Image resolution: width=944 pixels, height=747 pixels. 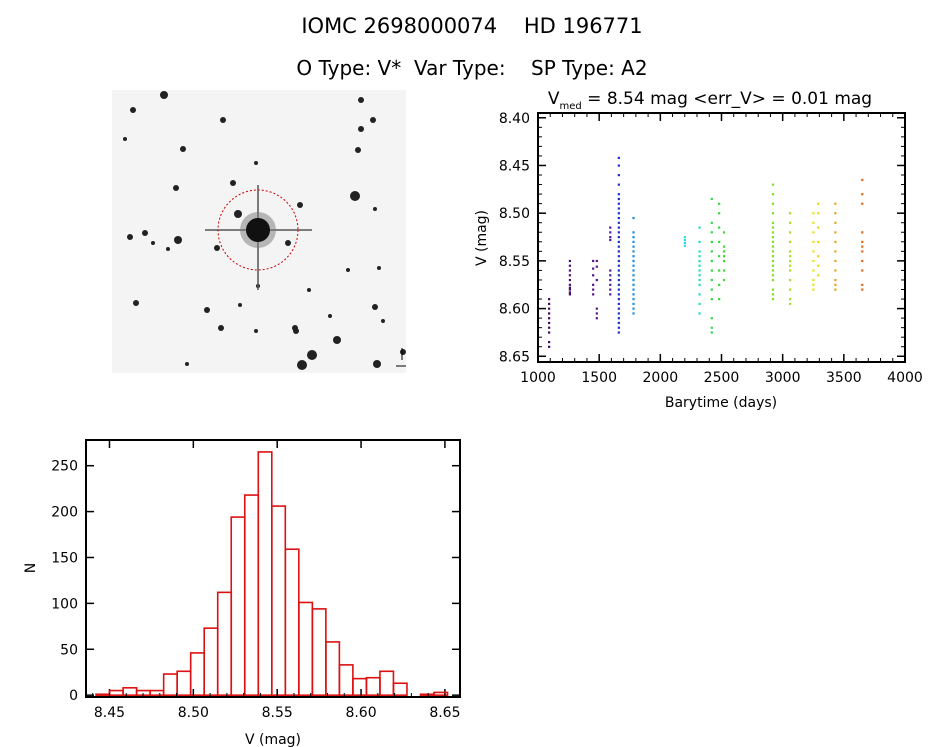 I want to click on y-tick-label: 8.50, so click(x=514, y=214).